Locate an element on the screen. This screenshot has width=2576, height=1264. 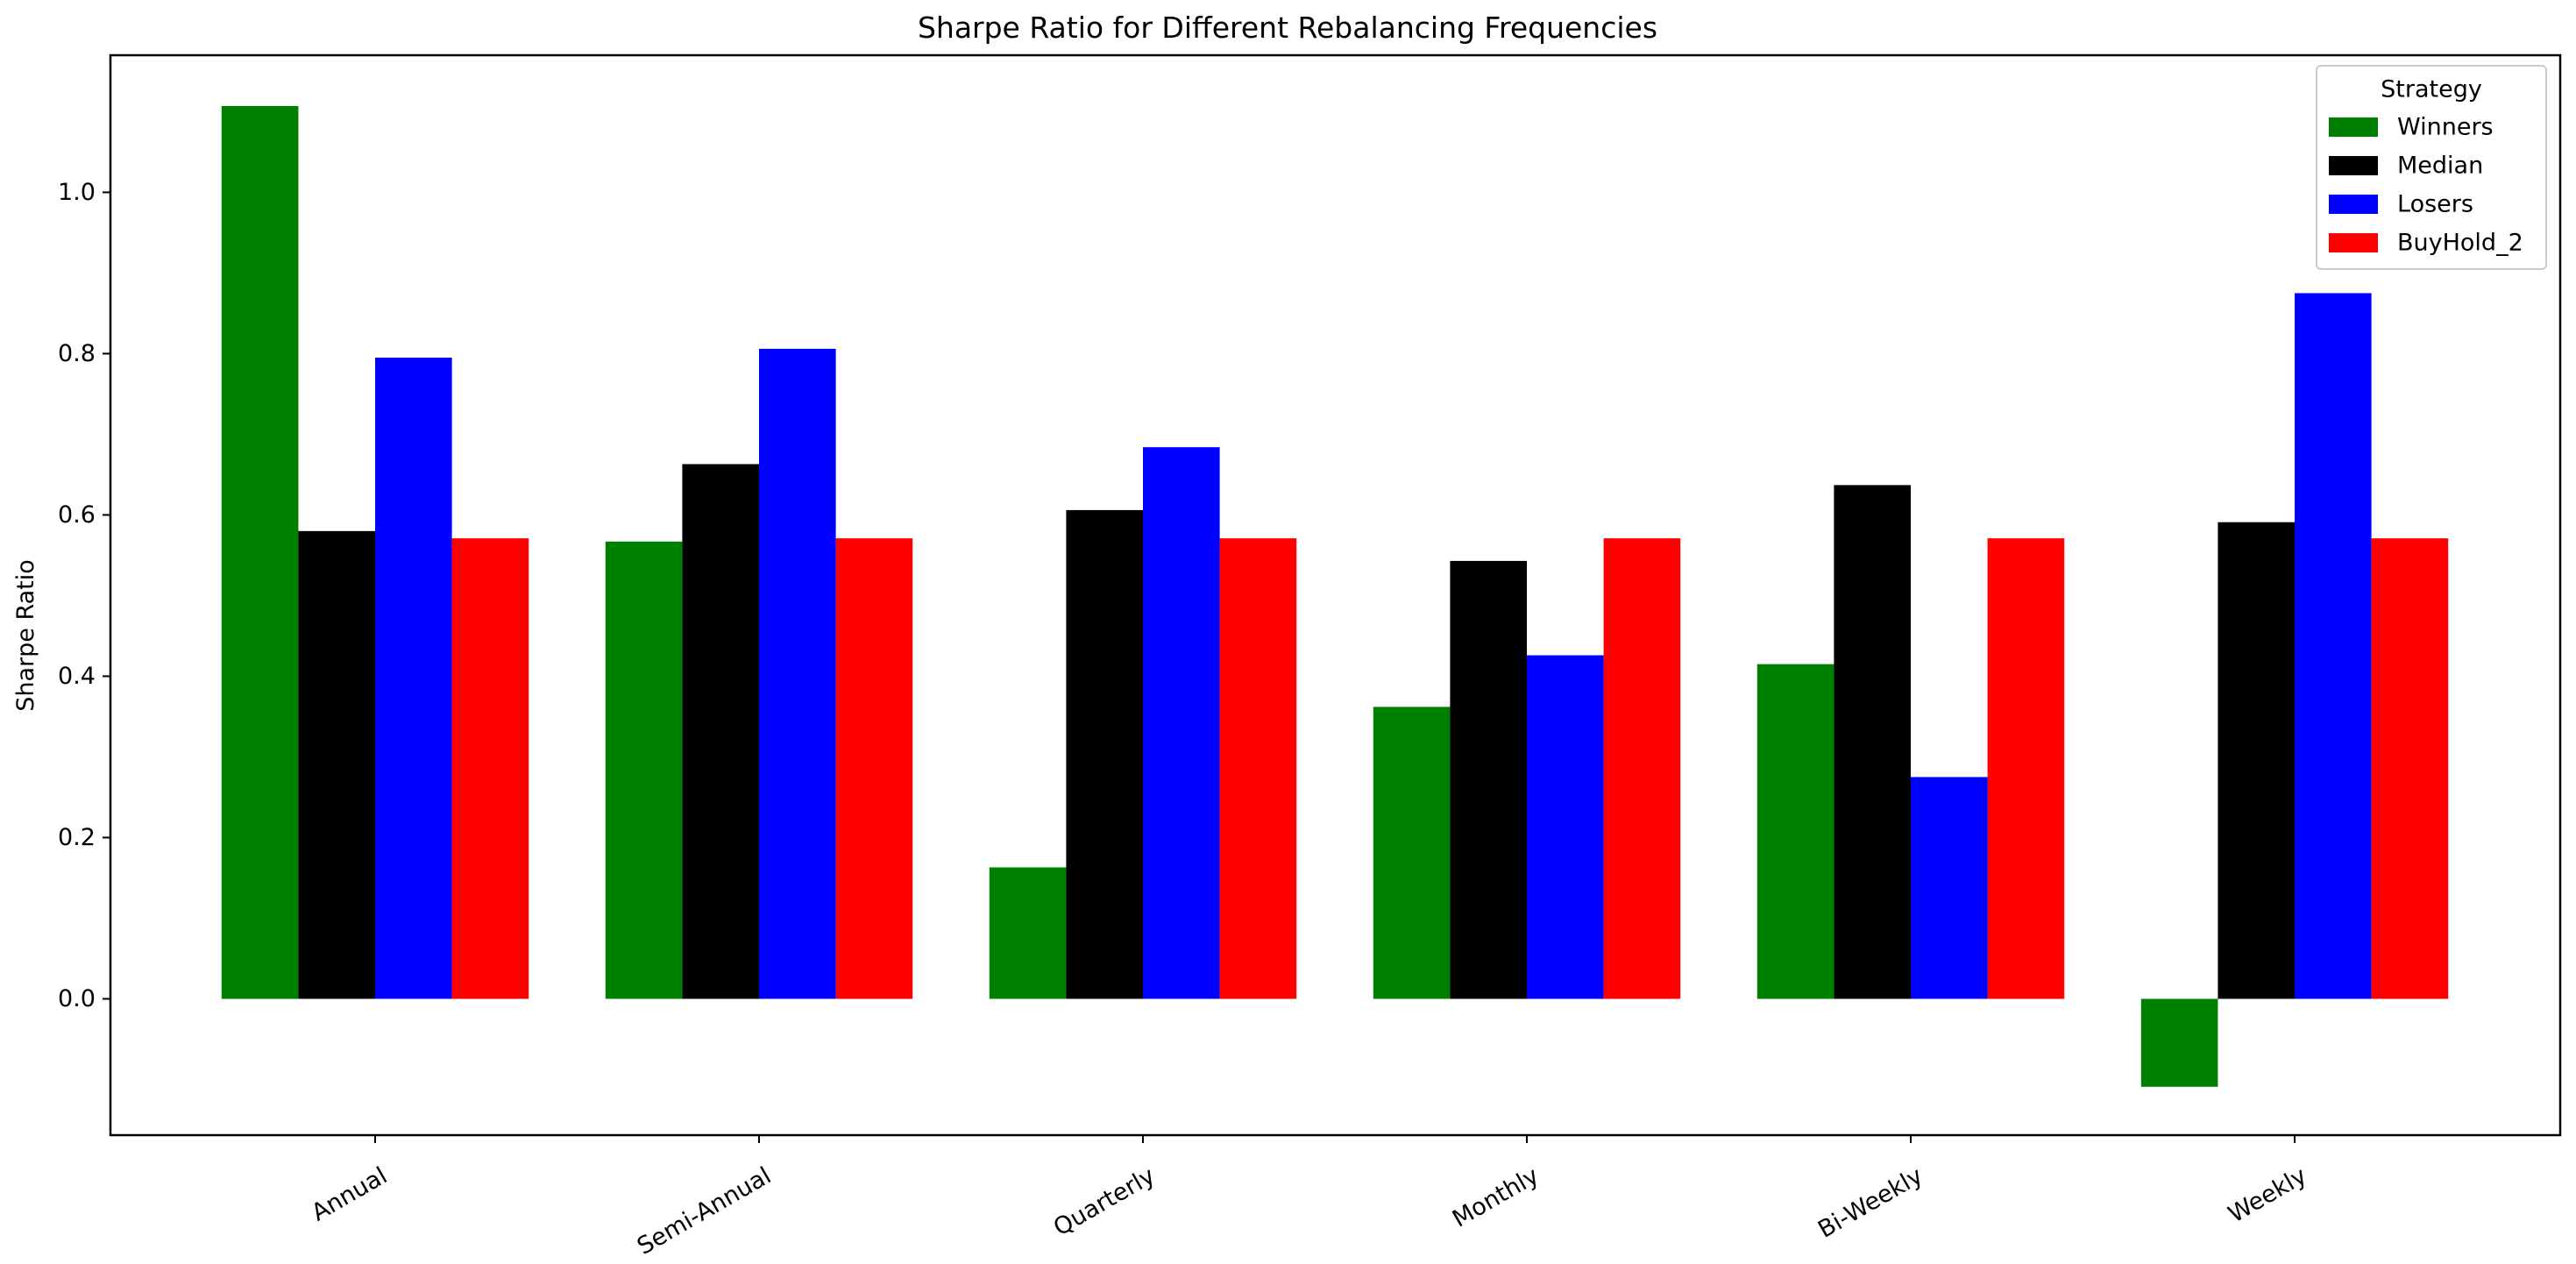
bar-buyhold_2-weekly is located at coordinates (2410, 769).